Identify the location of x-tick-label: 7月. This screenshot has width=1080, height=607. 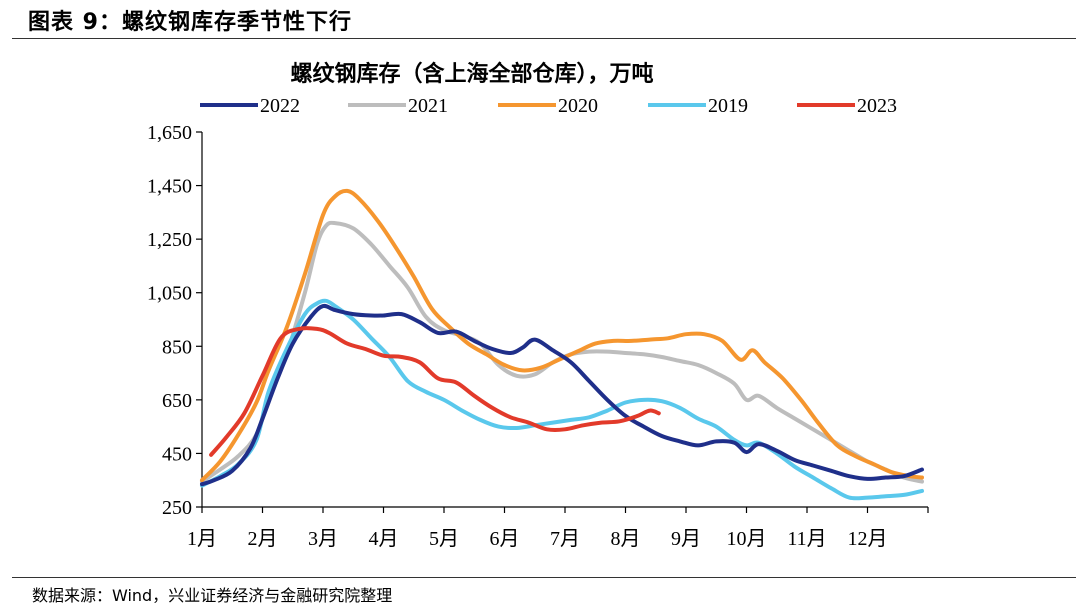
(565, 539).